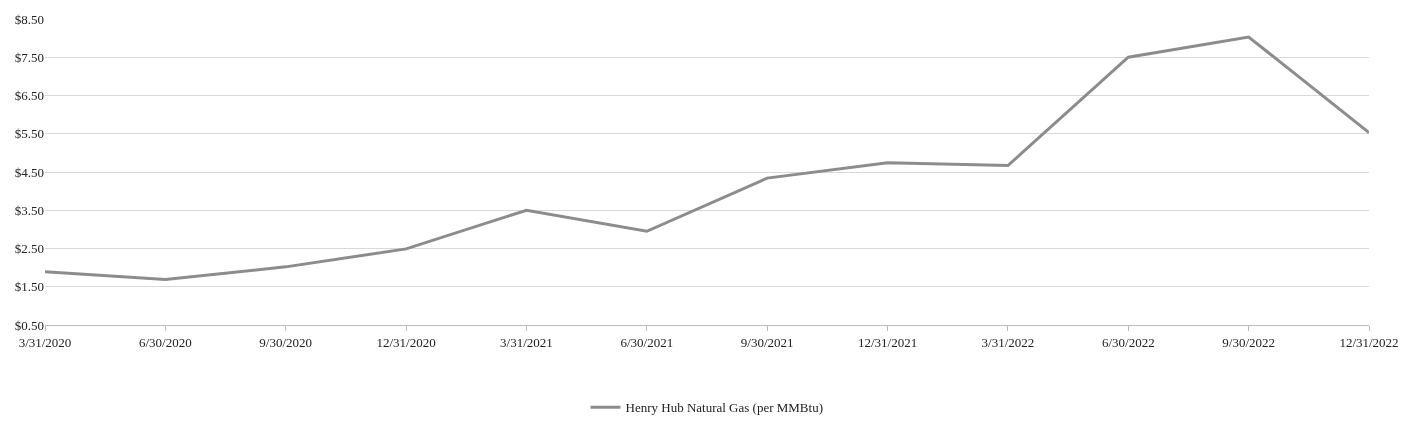 The width and height of the screenshot is (1411, 434). I want to click on x-tick-label: 3/31/2021, so click(526, 342).